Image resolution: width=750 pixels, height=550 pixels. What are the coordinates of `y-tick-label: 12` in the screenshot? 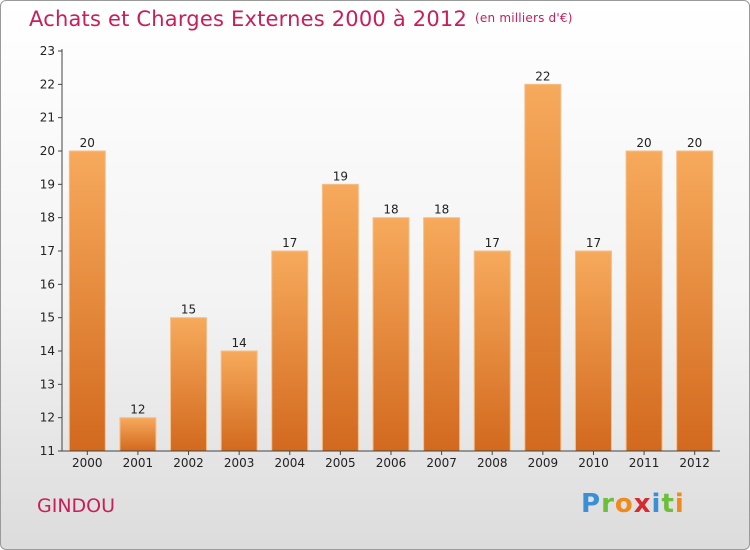 It's located at (47, 418).